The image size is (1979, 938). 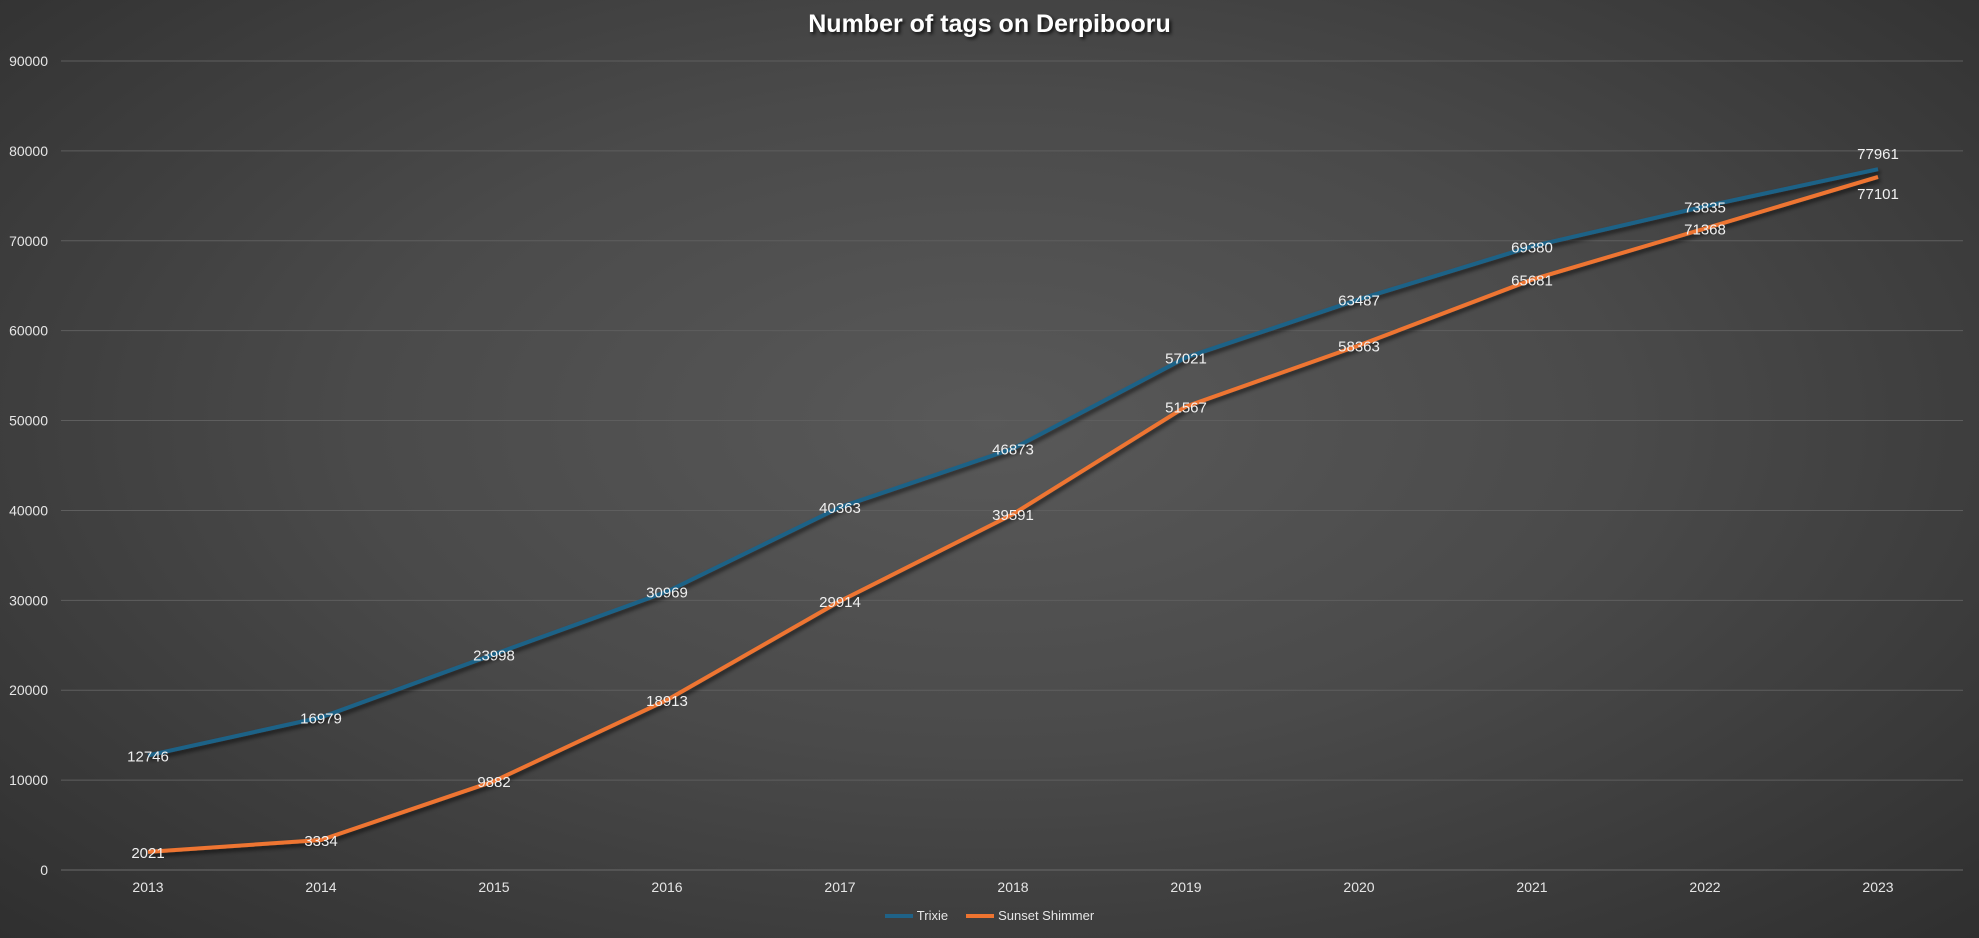 What do you see at coordinates (666, 887) in the screenshot?
I see `x-tick-label: 2016` at bounding box center [666, 887].